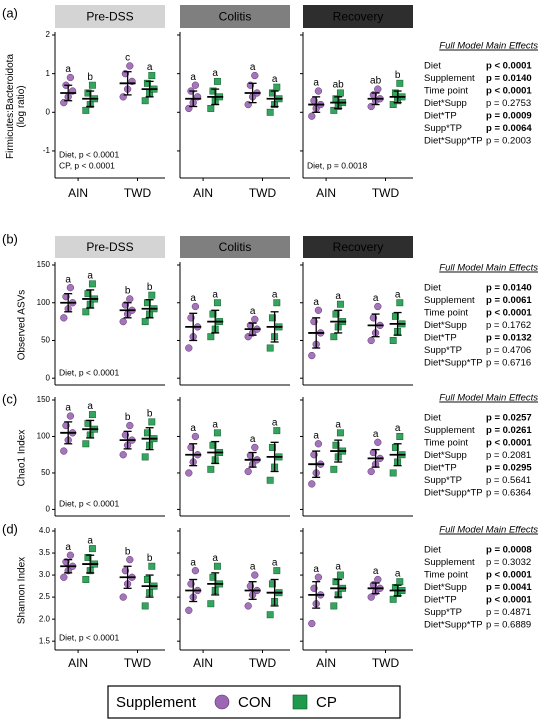 The width and height of the screenshot is (550, 728). I want to click on effect-value: p = 0.0140, so click(509, 288).